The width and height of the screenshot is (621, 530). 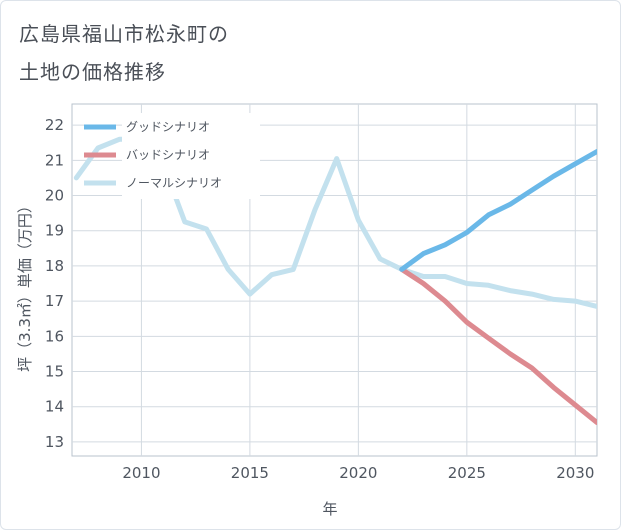 I want to click on x-tick-label: 2020, so click(x=358, y=473).